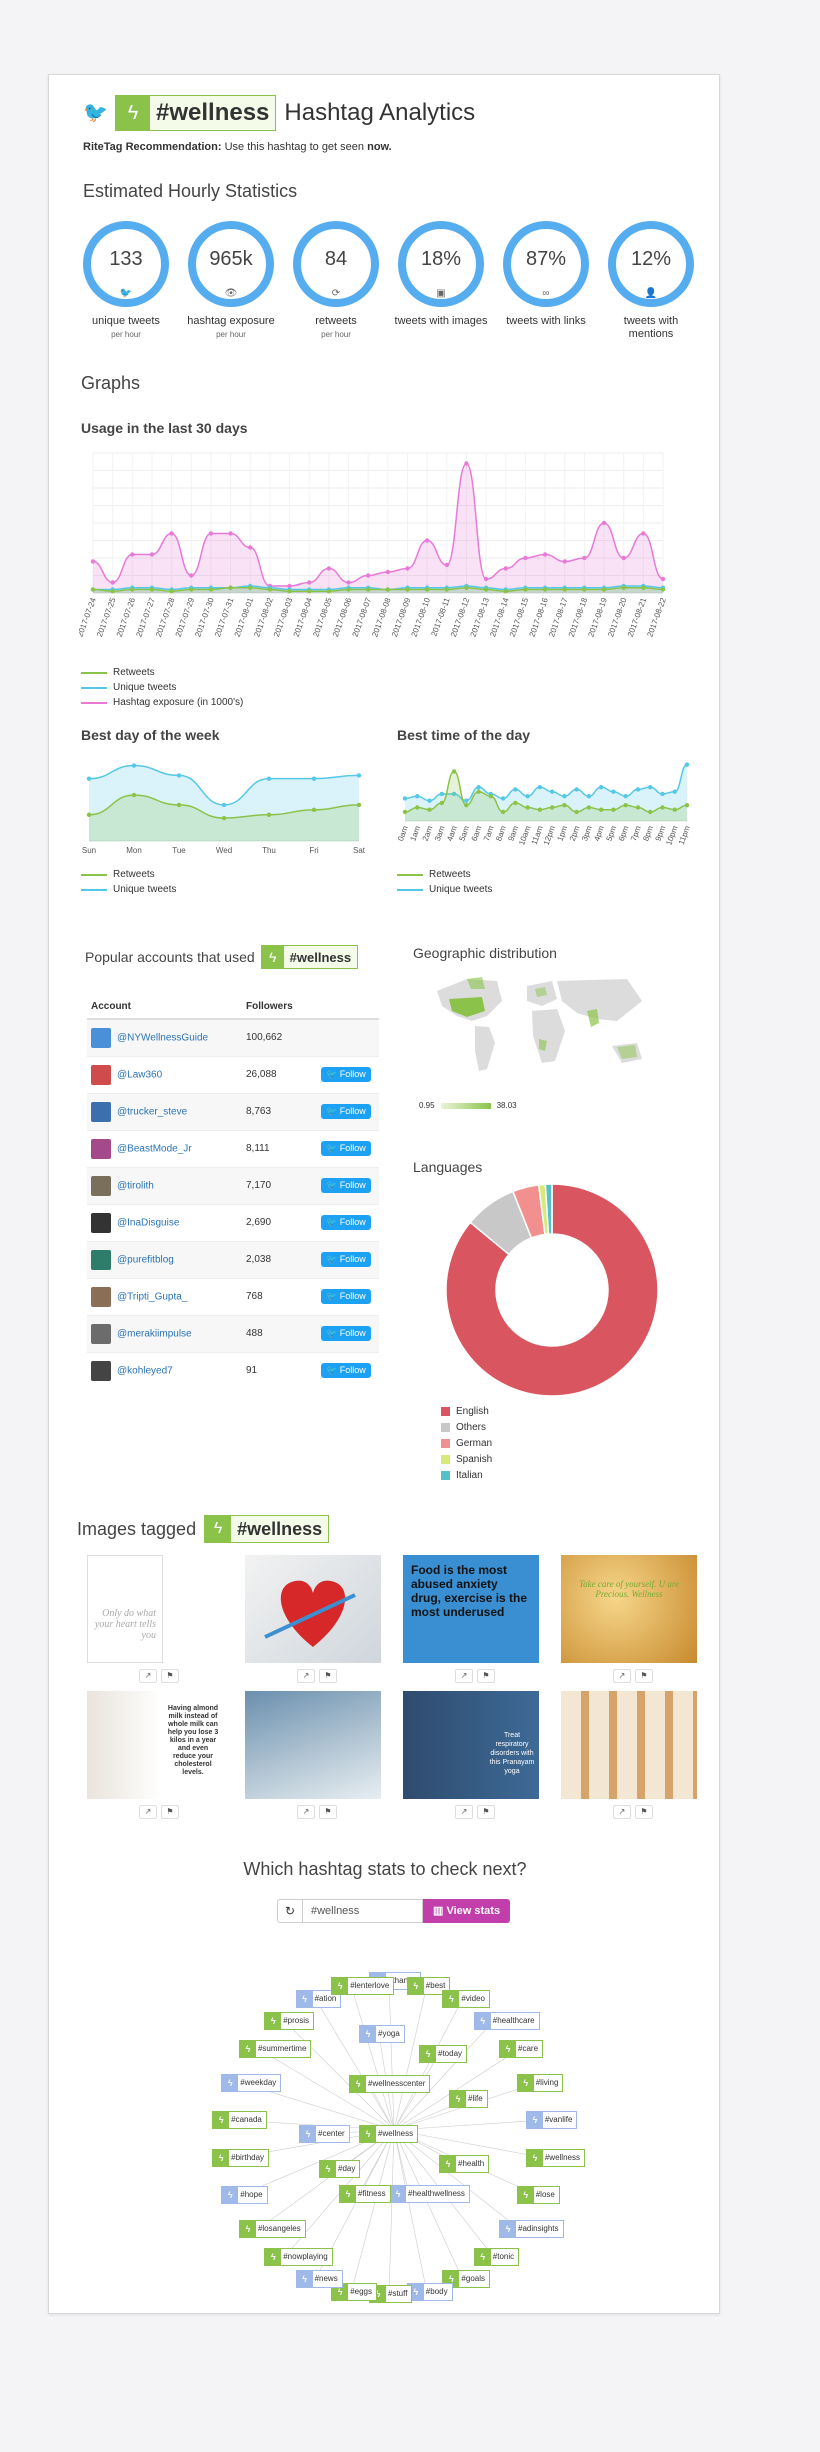  What do you see at coordinates (324, 2134) in the screenshot?
I see `hashtag-node: ϟ #center` at bounding box center [324, 2134].